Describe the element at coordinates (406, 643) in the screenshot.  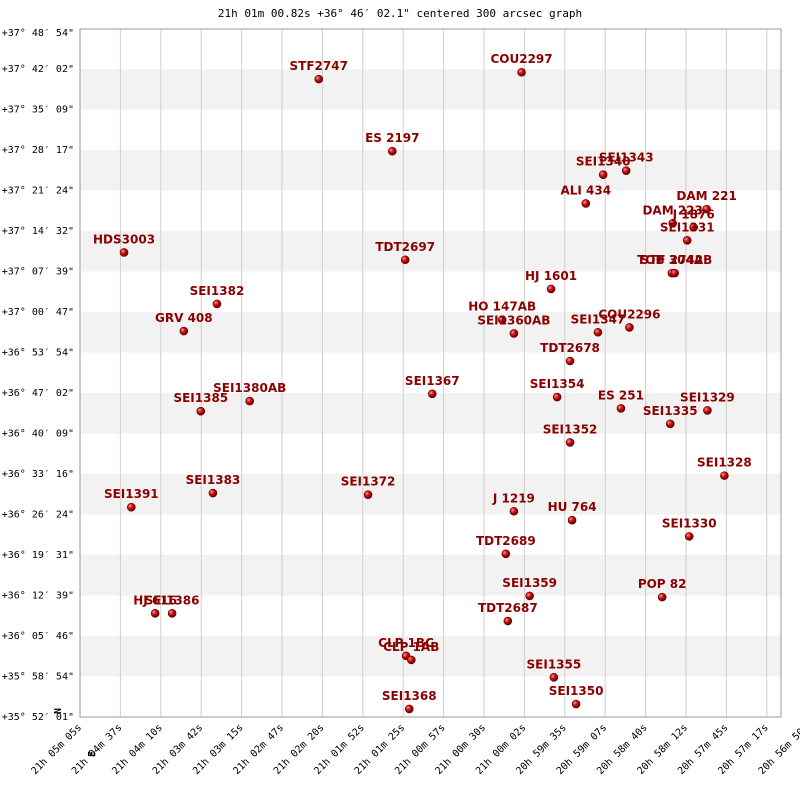
I see `star-label: CLP 1BC` at that location.